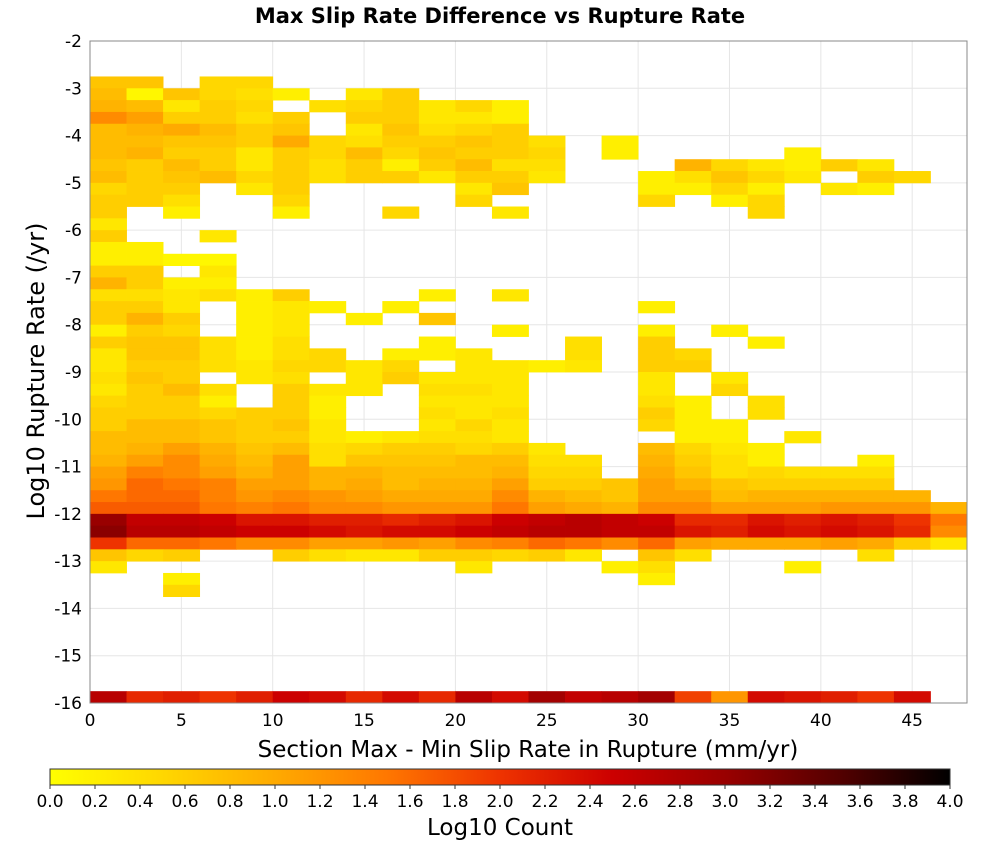 The image size is (1000, 850). I want to click on y-tick-label: -10, so click(68, 420).